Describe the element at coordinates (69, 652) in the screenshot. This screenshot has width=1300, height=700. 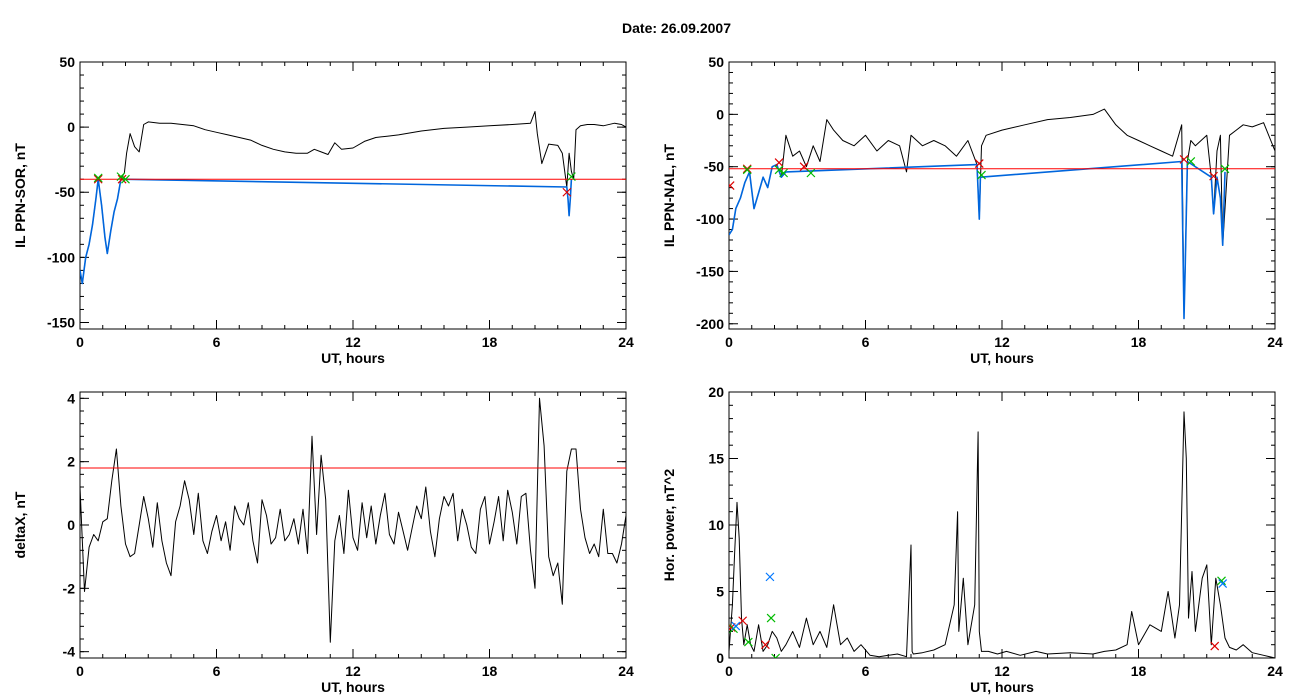
I see `y-tick-label: -4` at that location.